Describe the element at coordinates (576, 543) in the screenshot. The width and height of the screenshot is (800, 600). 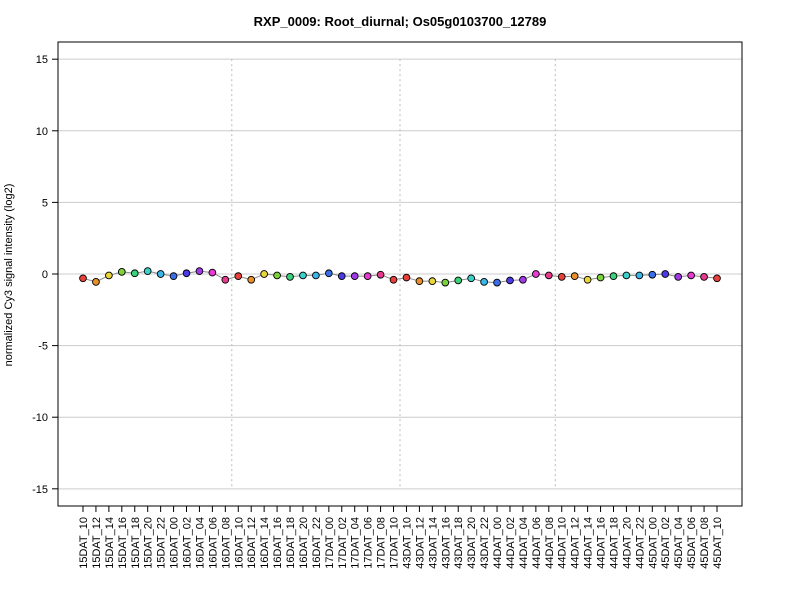
I see `x-tick-label-38: 44DAT_12` at that location.